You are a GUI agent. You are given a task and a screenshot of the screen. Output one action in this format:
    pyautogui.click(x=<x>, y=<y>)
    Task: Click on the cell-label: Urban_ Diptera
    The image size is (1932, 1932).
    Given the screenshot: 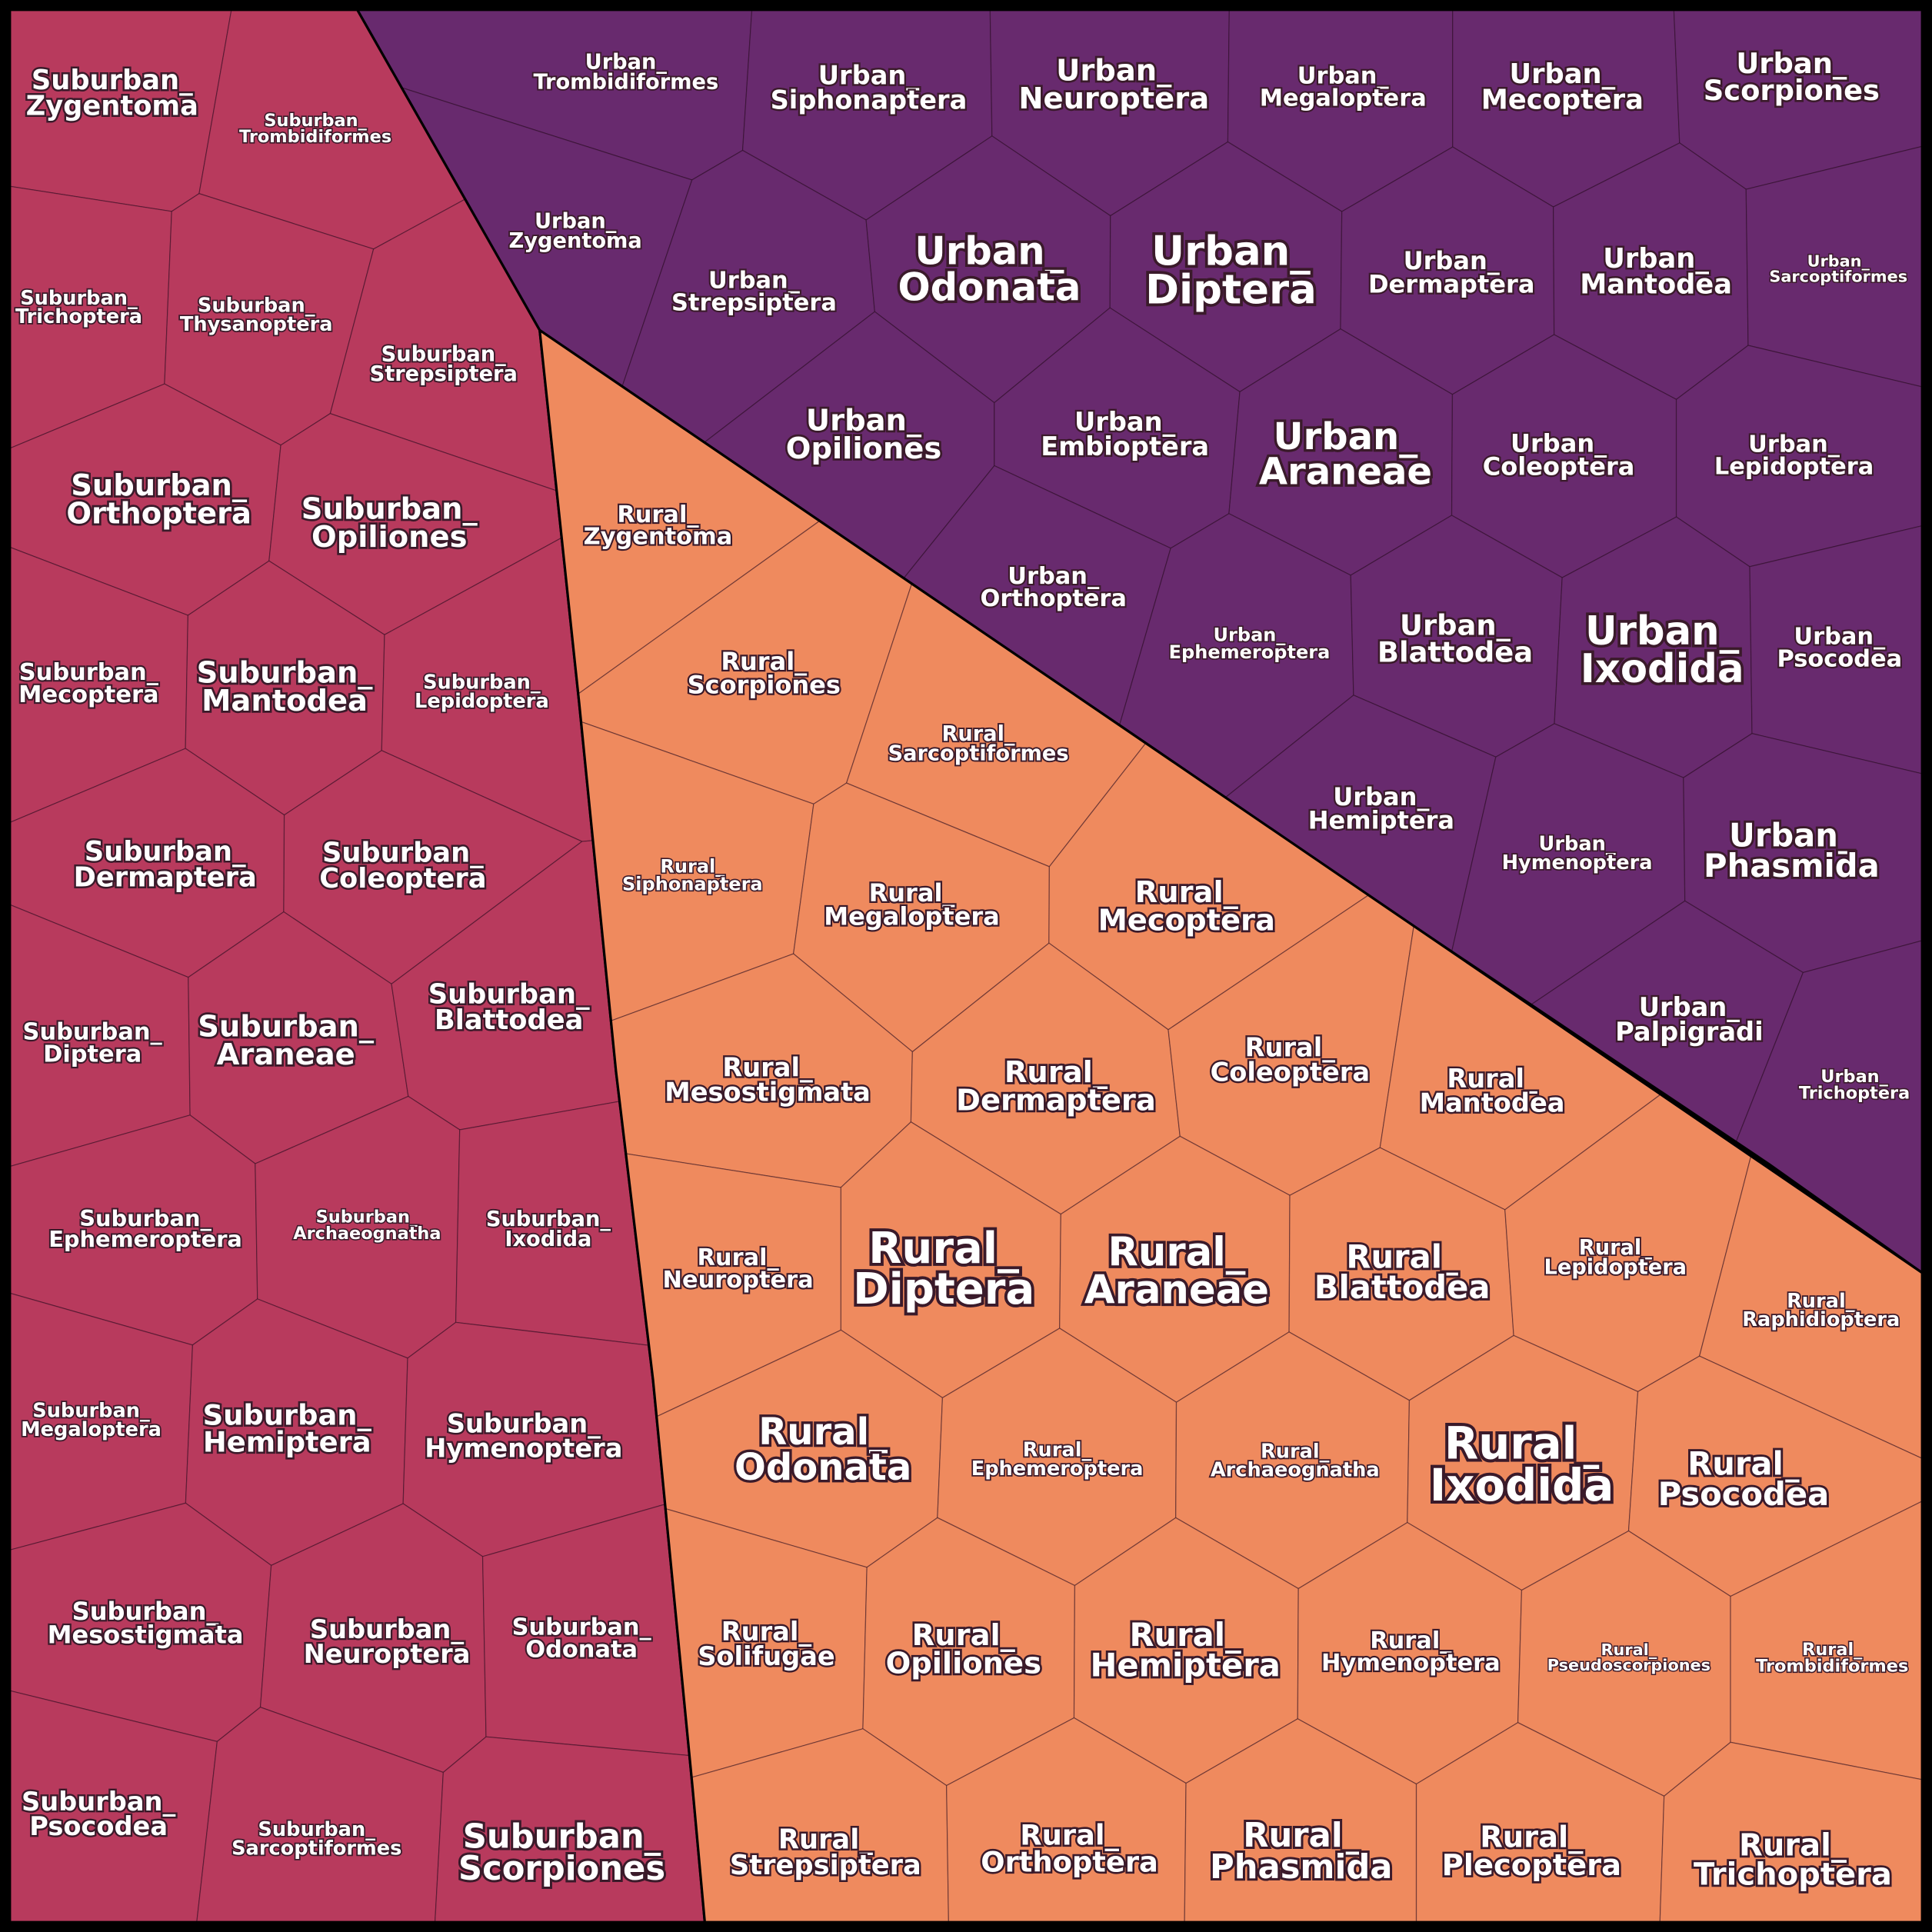 What is the action you would take?
    pyautogui.click(x=1231, y=271)
    